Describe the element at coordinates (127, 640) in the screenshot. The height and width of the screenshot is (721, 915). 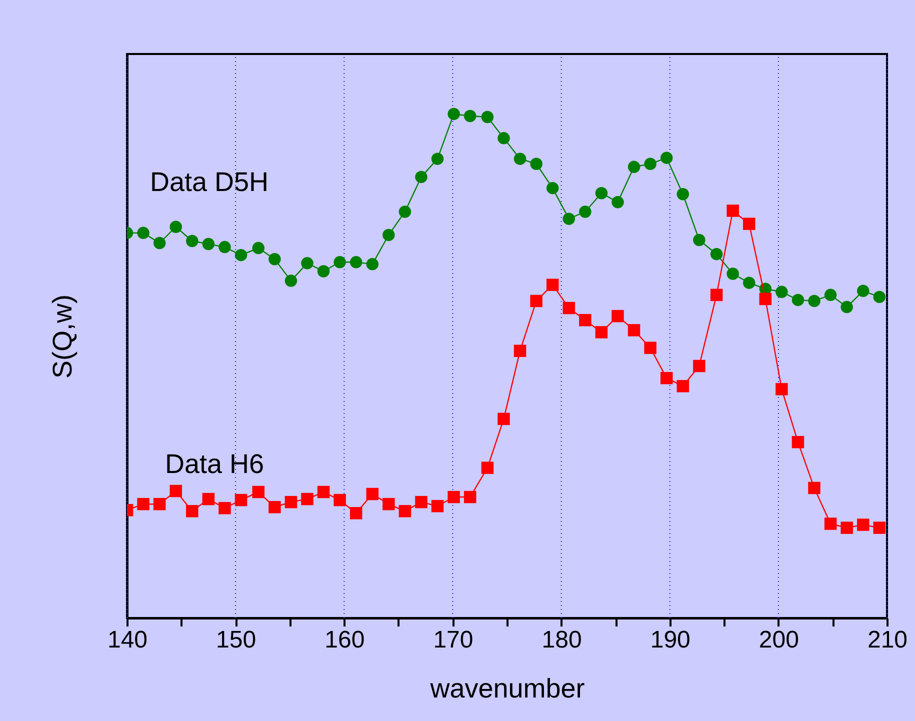
I see `x-tick-label: 140` at that location.